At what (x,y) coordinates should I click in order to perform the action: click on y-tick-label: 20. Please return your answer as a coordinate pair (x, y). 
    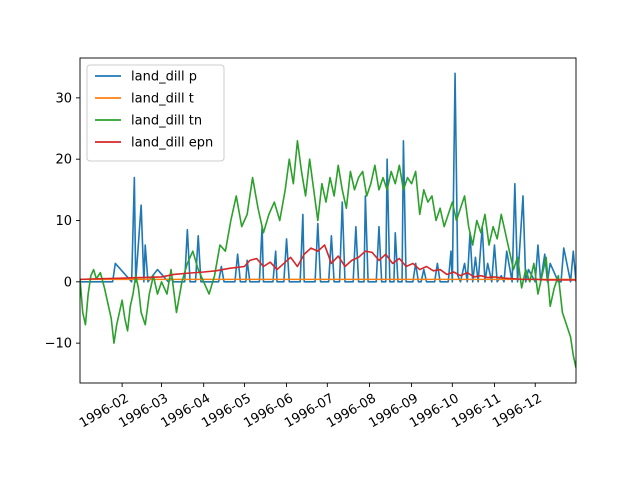
    Looking at the image, I should click on (63, 160).